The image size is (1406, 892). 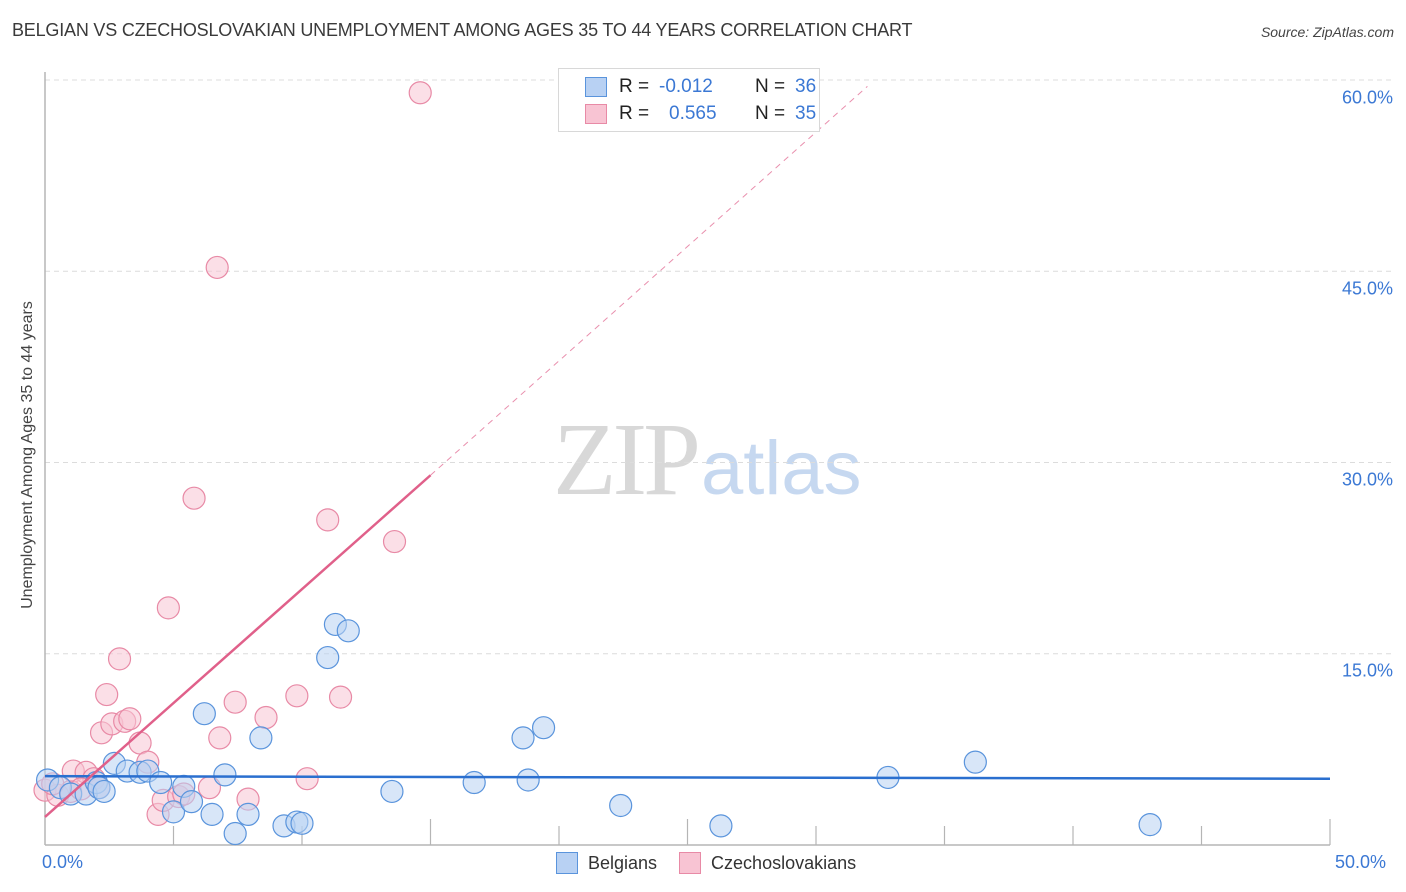 I want to click on y-tick-60: 60.0%, so click(x=1367, y=97).